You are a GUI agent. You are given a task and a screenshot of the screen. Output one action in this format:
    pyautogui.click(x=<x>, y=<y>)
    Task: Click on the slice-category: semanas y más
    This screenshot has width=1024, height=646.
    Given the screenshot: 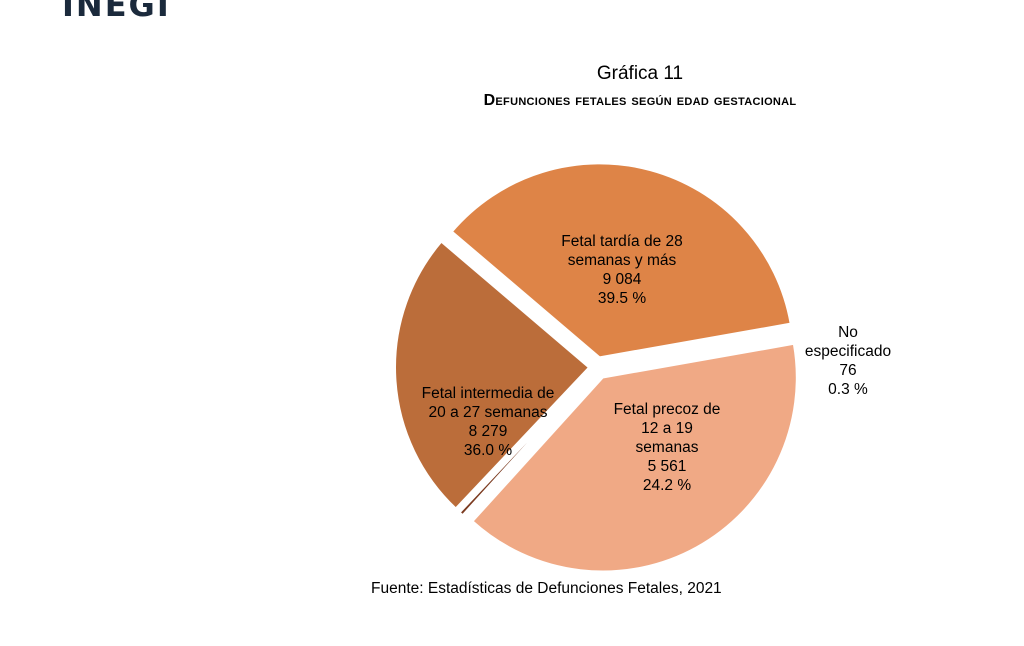 What is the action you would take?
    pyautogui.click(x=622, y=260)
    